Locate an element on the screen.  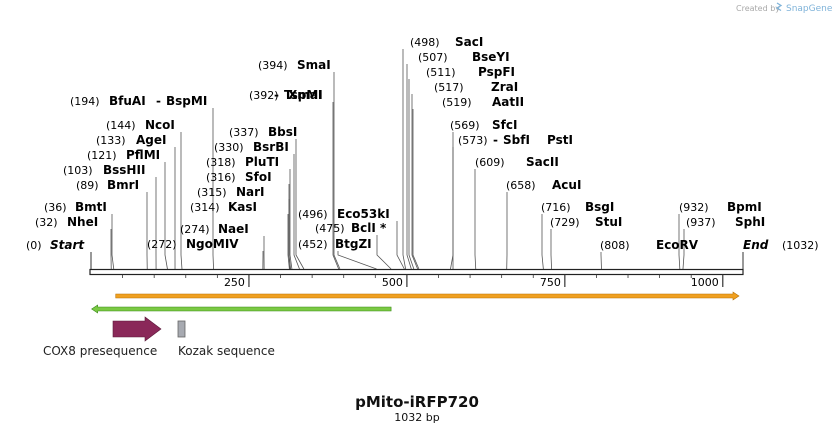
site-position-bsgi: (716) is located at coordinates (556, 207).